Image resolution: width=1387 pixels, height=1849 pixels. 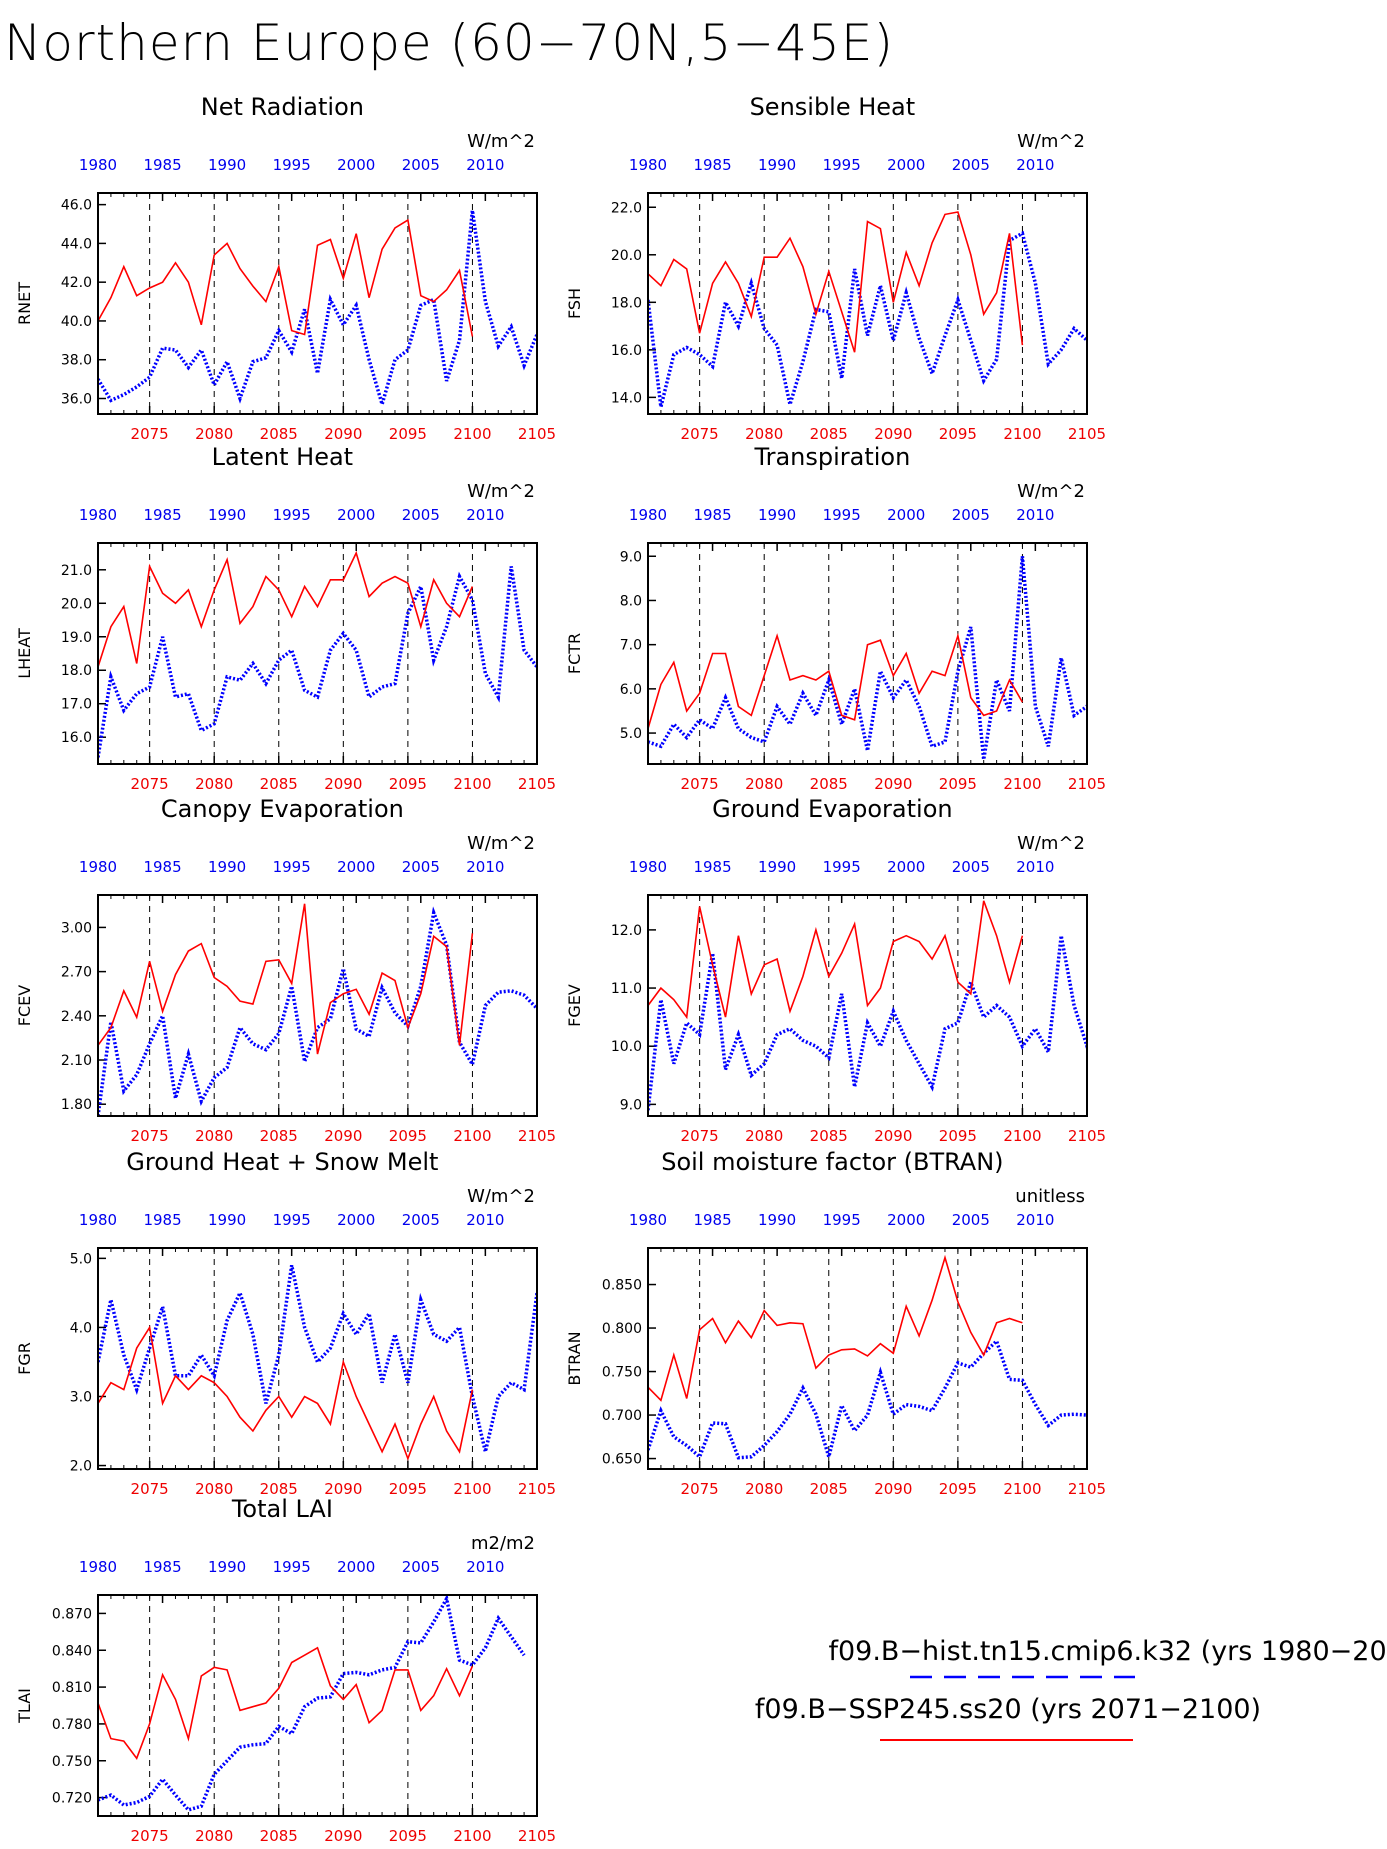 What do you see at coordinates (503, 1543) in the screenshot?
I see `panel-units: m2/m2` at bounding box center [503, 1543].